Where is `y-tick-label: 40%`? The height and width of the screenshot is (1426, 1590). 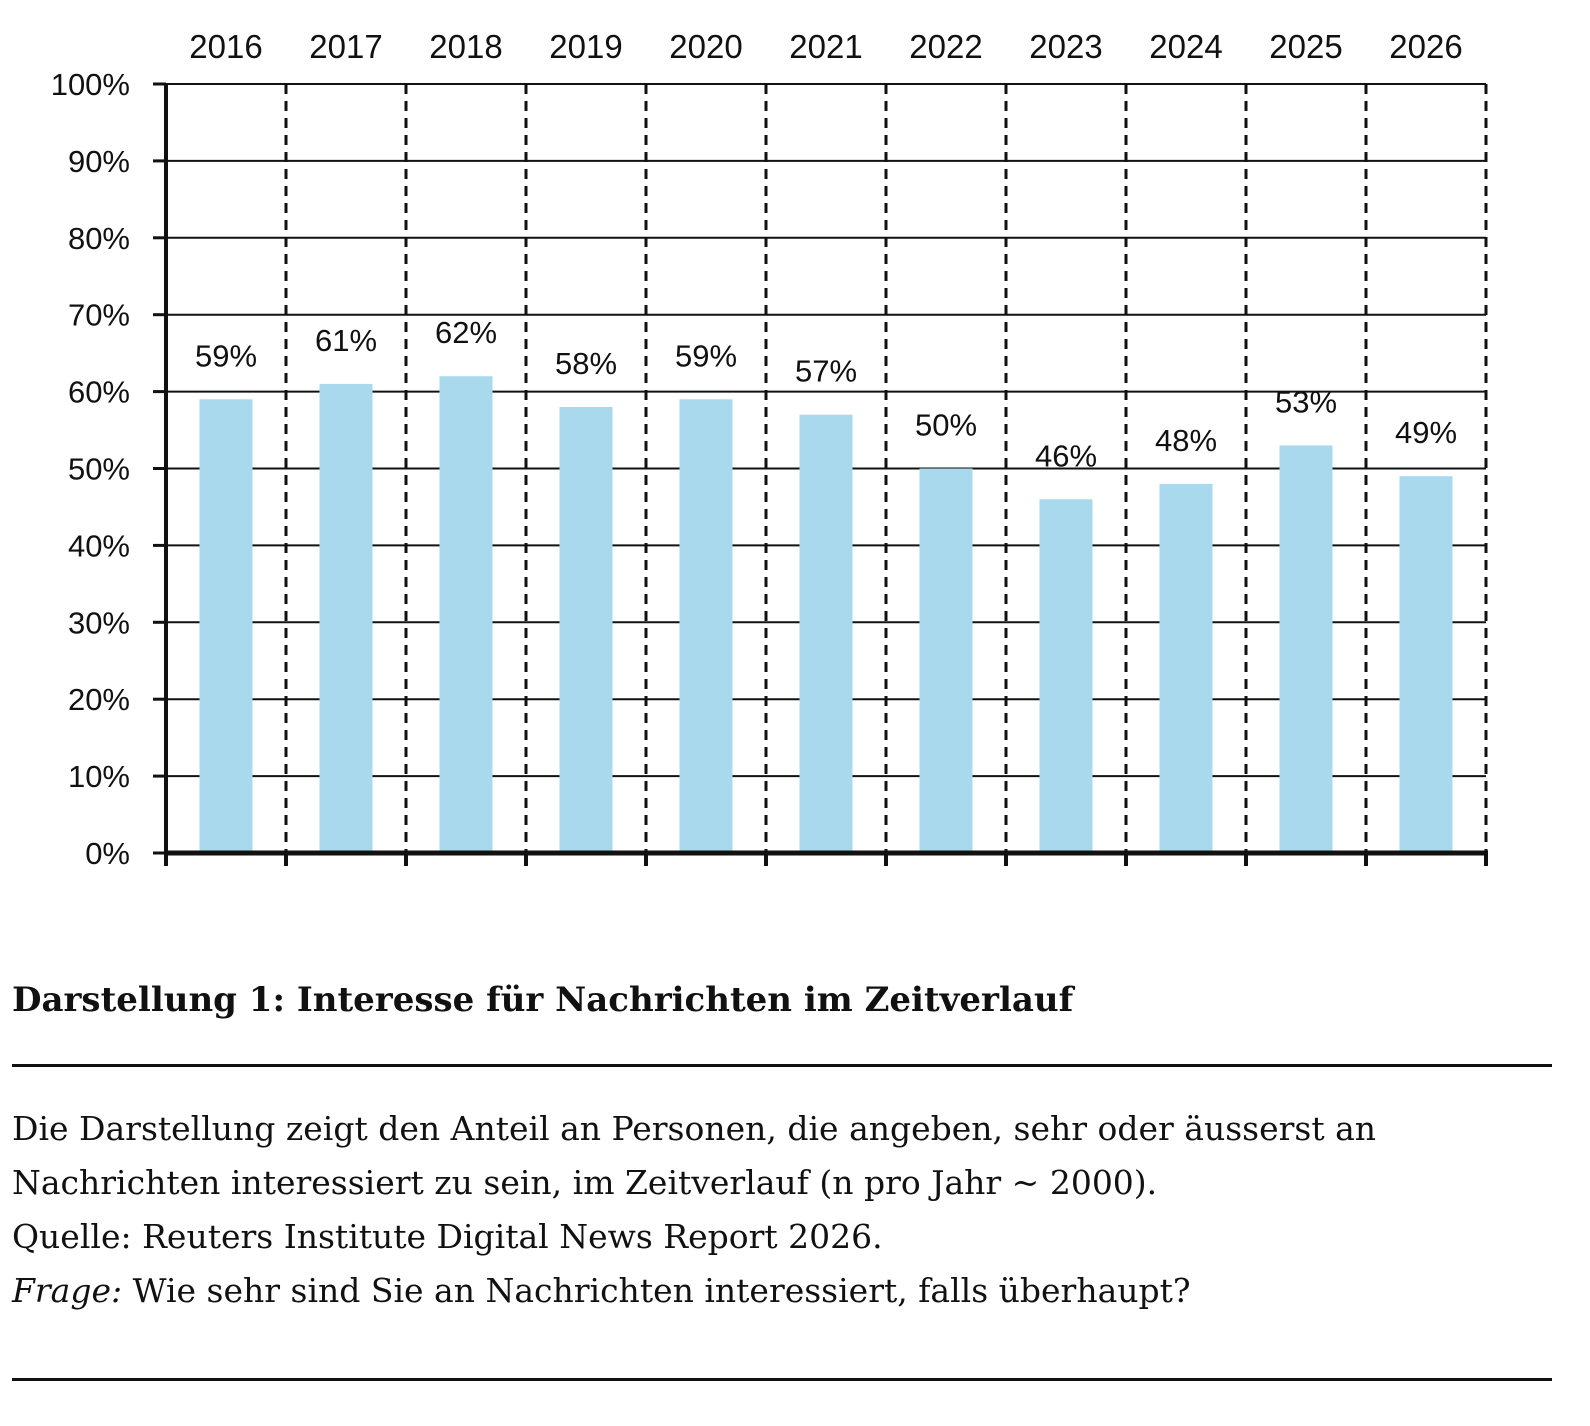 y-tick-label: 40% is located at coordinates (99, 545).